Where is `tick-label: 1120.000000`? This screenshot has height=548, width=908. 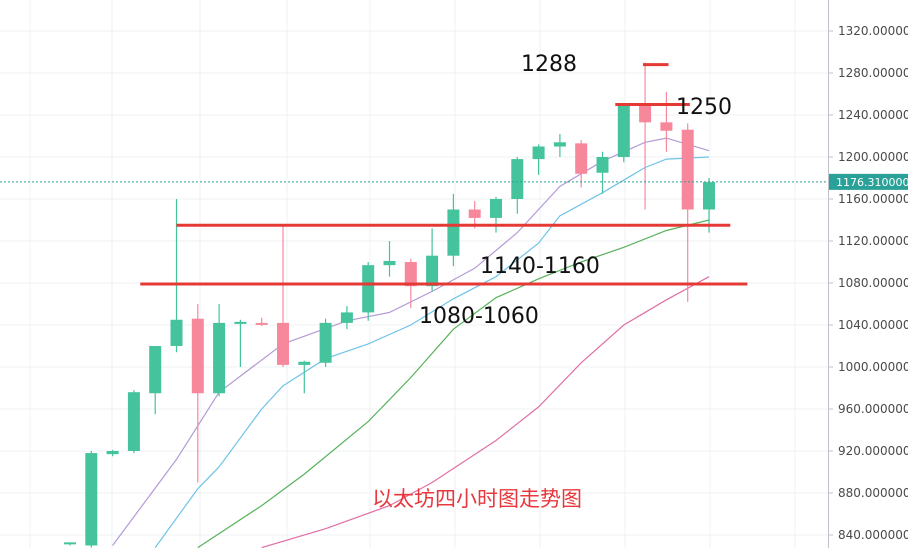
tick-label: 1120.000000 is located at coordinates (873, 241).